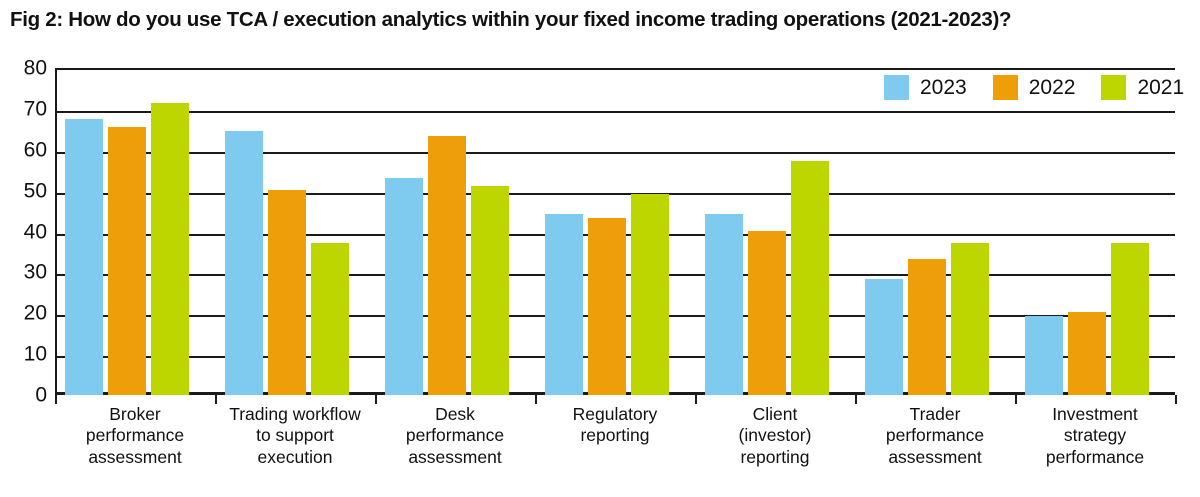 This screenshot has height=497, width=1200. What do you see at coordinates (35, 68) in the screenshot?
I see `y-tick-label-80: 80` at bounding box center [35, 68].